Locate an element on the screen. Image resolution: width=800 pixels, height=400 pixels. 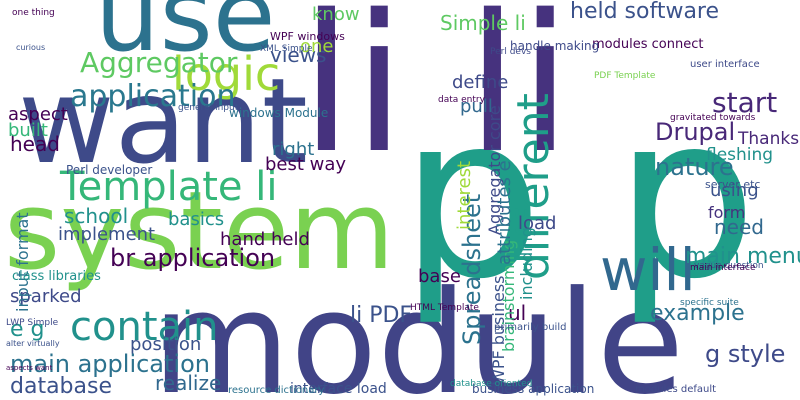
word: primarily build is located at coordinates (530, 327).